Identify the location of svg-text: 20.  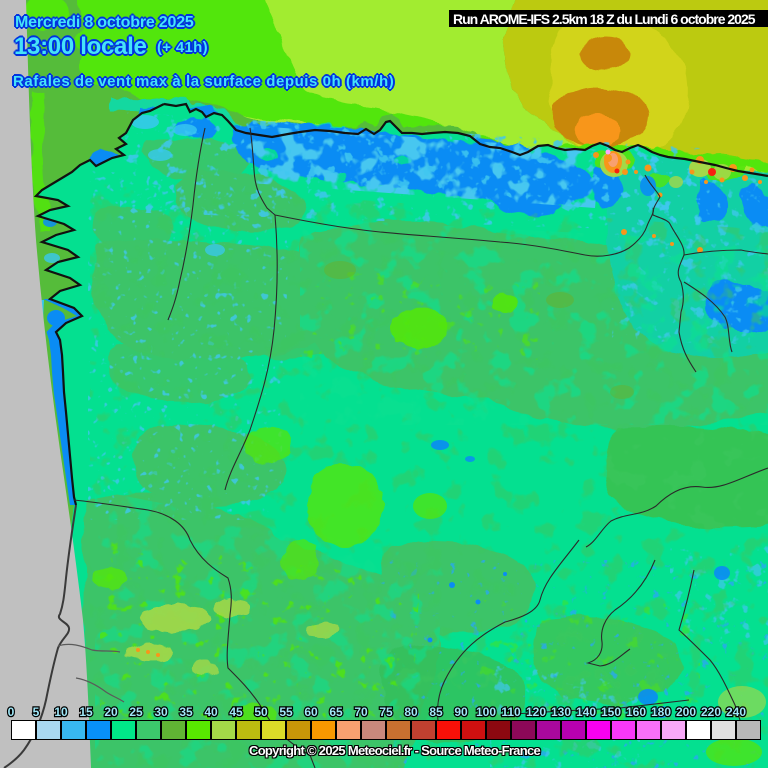
(111, 712).